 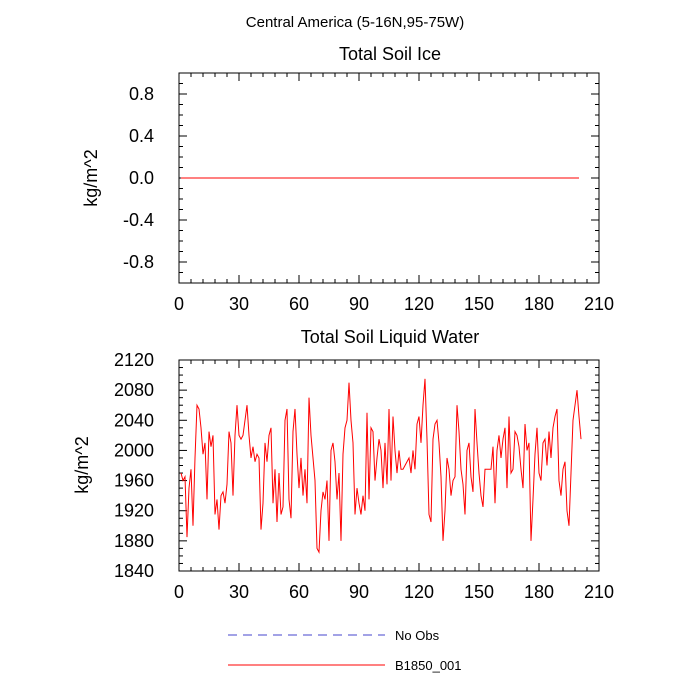 What do you see at coordinates (539, 304) in the screenshot?
I see `soil-ice-x-tick-label: 180` at bounding box center [539, 304].